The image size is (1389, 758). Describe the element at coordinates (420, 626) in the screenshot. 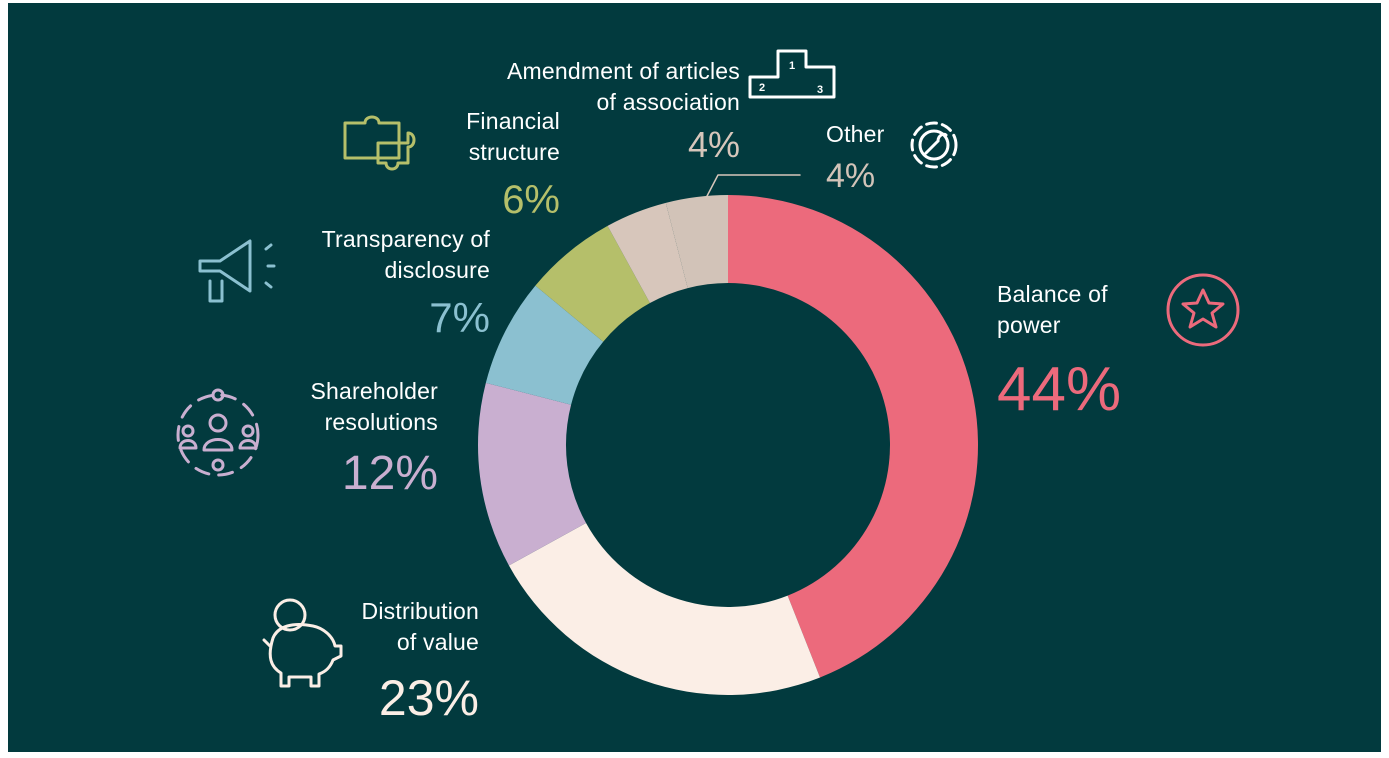

I see `category-label: Distribution of value` at that location.